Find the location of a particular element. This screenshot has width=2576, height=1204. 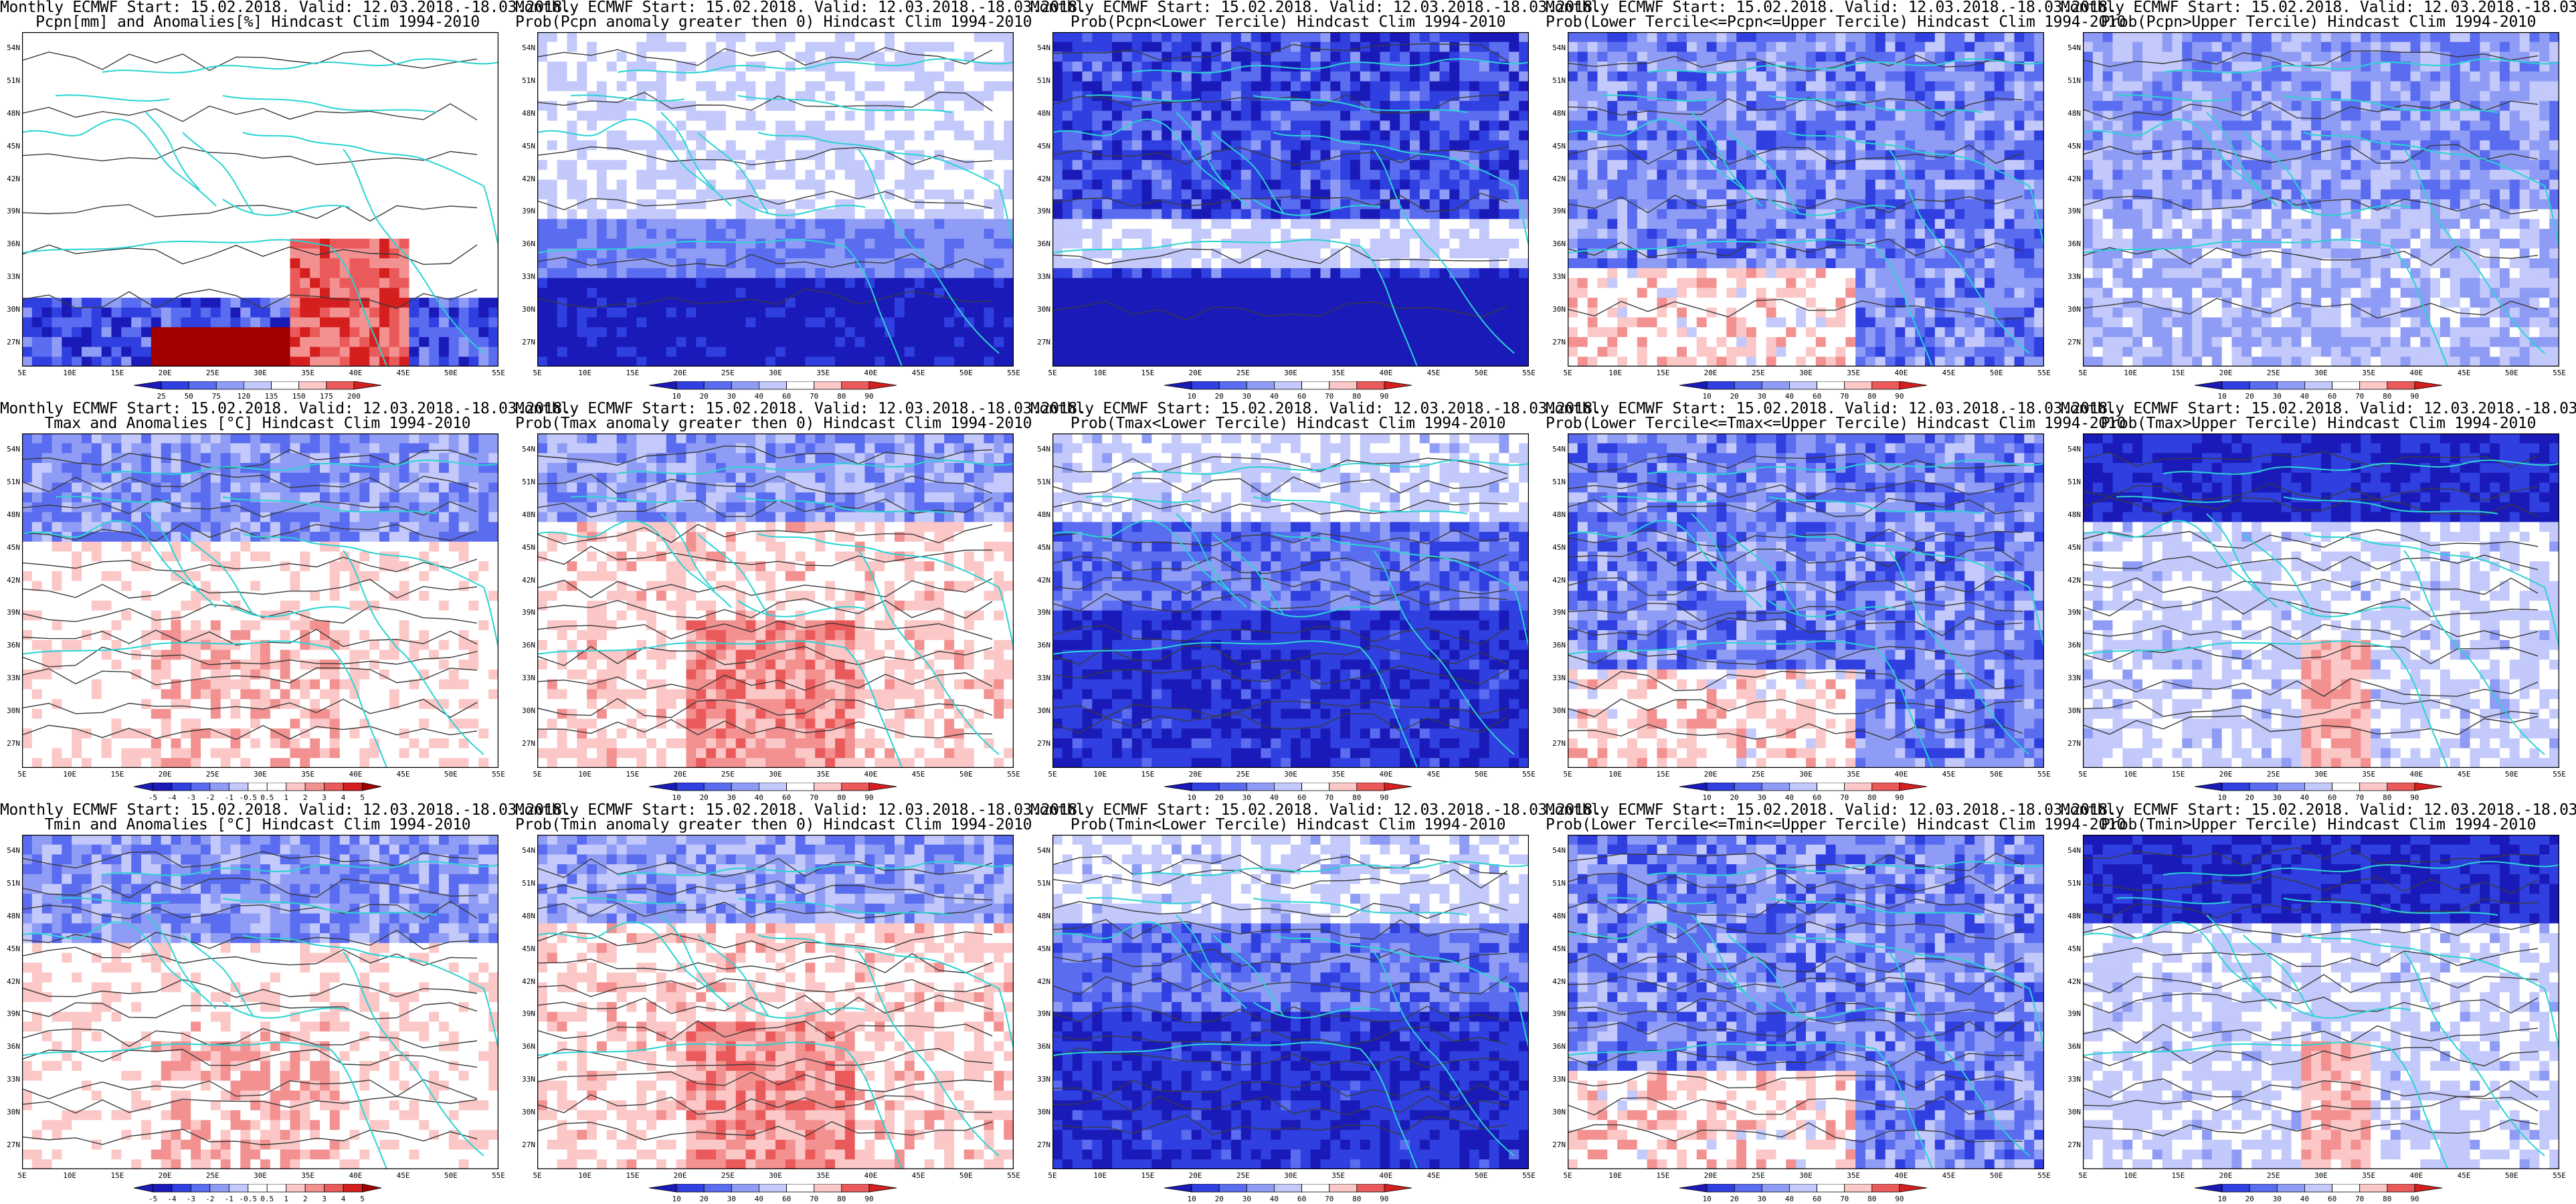

lon-tick-label: 50E is located at coordinates (451, 373).